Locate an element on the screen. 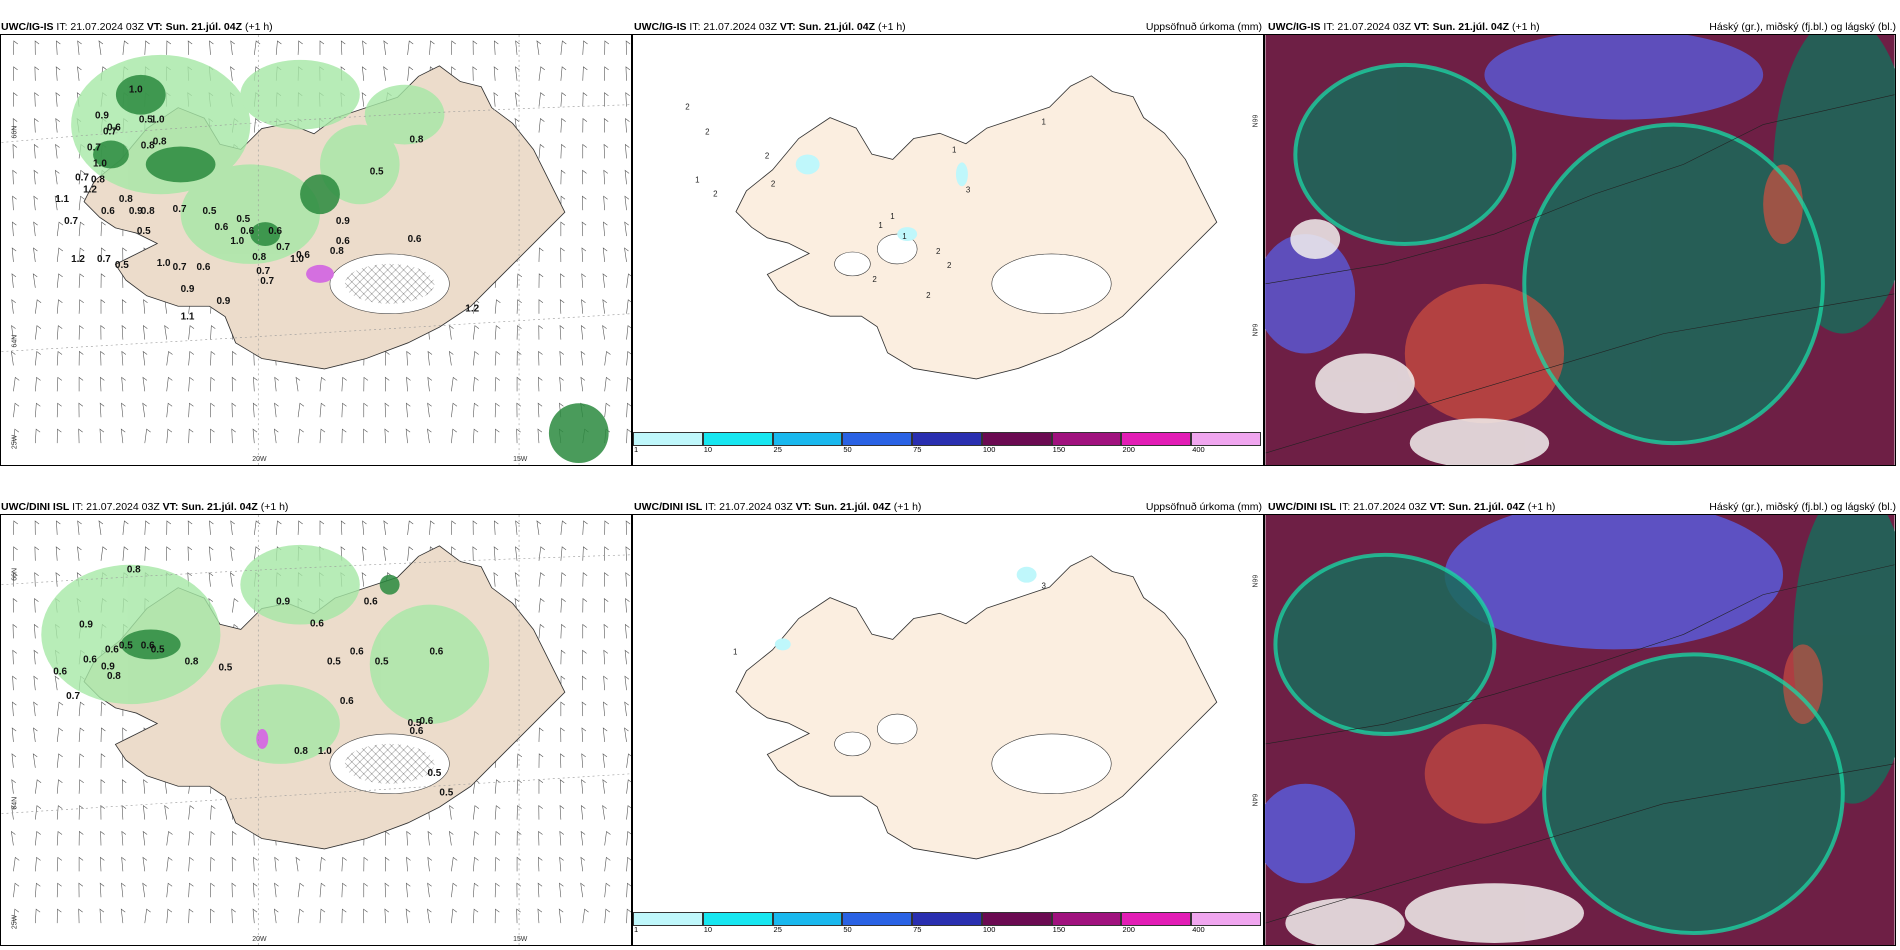 This screenshot has height=950, width=1900. colorbar-tick-label: 25 is located at coordinates (777, 449).